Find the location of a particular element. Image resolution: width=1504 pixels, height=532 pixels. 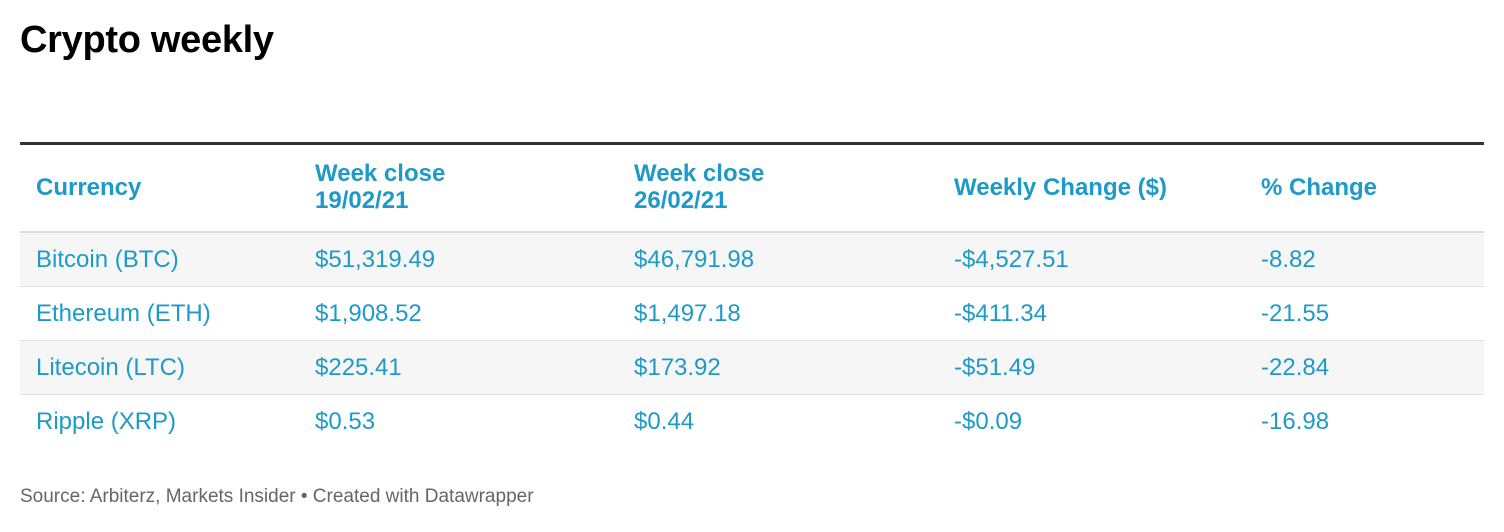

cell-percent-change: -16.98 is located at coordinates (1295, 421).